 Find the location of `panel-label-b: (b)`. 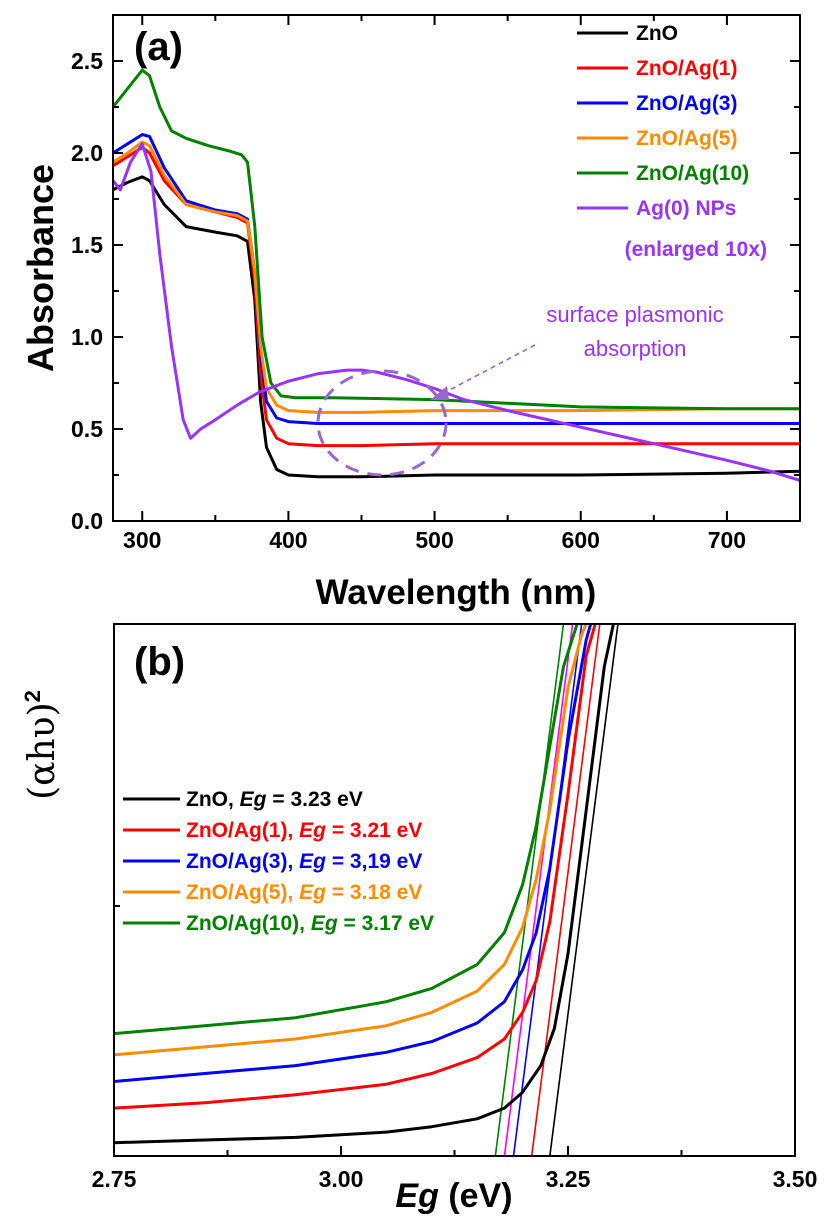

panel-label-b: (b) is located at coordinates (159, 662).